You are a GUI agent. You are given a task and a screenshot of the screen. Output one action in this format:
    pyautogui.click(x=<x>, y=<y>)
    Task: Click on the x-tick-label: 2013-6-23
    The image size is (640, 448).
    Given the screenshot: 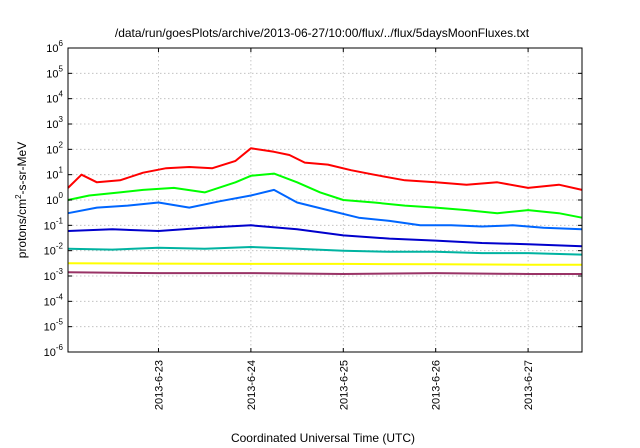 What is the action you would take?
    pyautogui.click(x=159, y=385)
    